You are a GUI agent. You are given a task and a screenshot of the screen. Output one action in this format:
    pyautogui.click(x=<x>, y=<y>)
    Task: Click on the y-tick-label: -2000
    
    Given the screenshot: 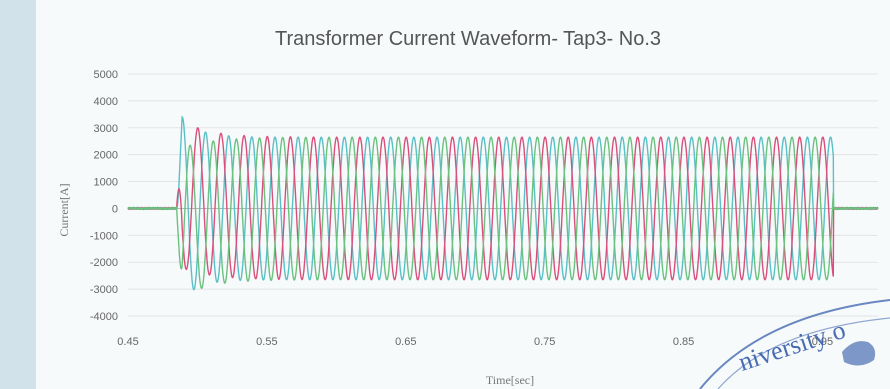 What is the action you would take?
    pyautogui.click(x=104, y=263)
    